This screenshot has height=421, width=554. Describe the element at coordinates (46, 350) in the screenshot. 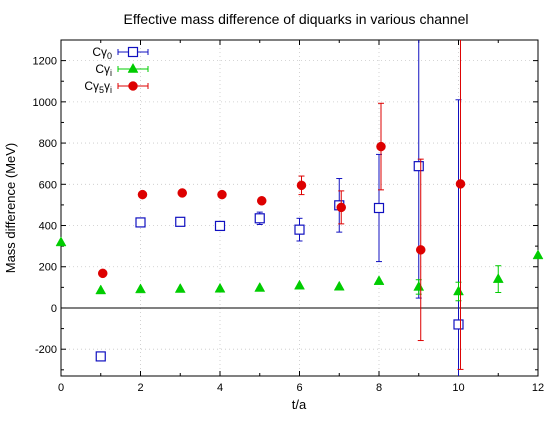

I see `y-tick-label: -200` at that location.